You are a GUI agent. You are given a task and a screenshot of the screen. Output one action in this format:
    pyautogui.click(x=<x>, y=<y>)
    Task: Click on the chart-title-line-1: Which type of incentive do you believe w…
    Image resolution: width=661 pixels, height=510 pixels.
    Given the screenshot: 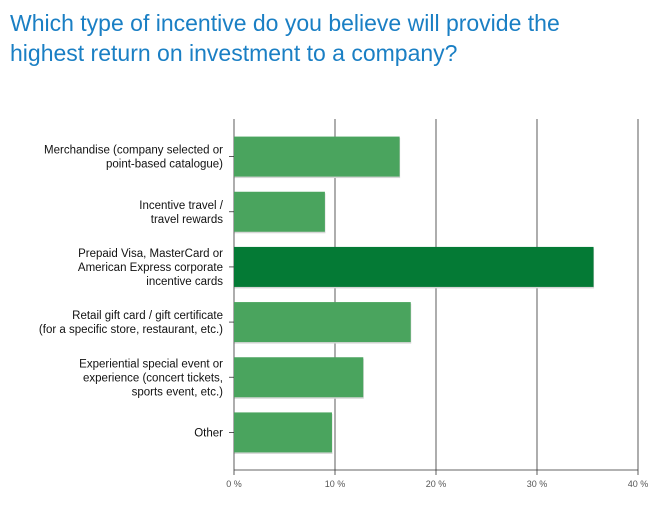 What is the action you would take?
    pyautogui.click(x=285, y=23)
    